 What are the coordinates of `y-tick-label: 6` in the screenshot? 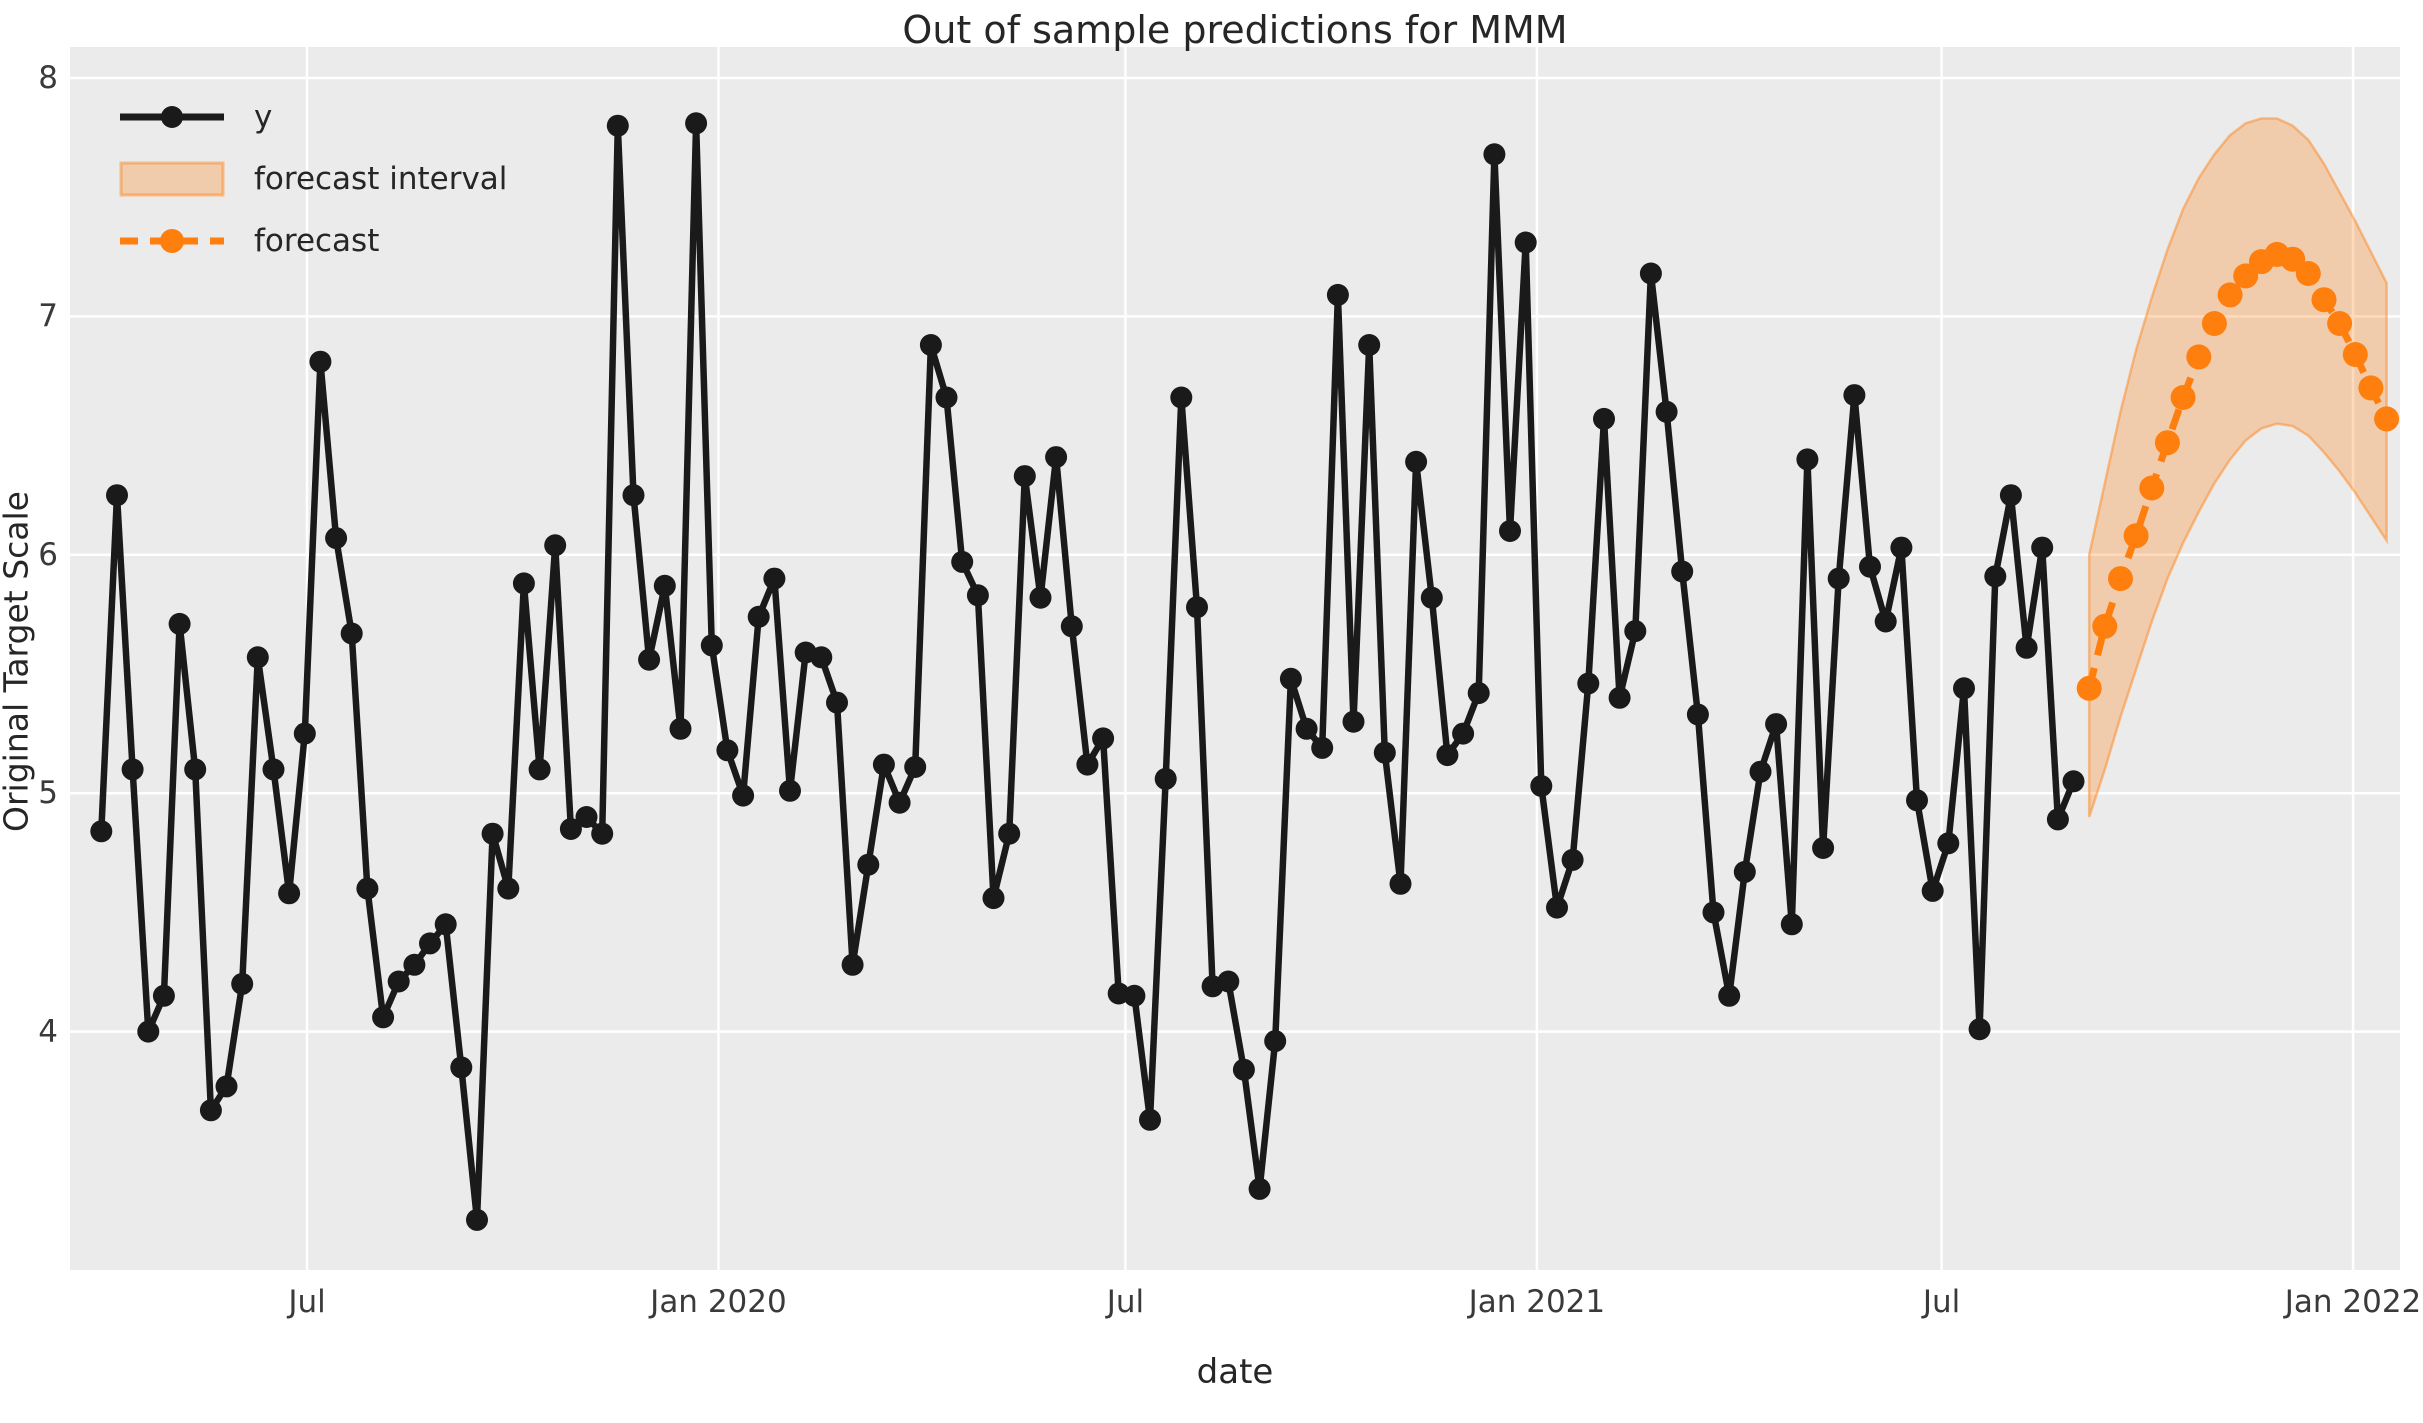 It's located at (48, 554).